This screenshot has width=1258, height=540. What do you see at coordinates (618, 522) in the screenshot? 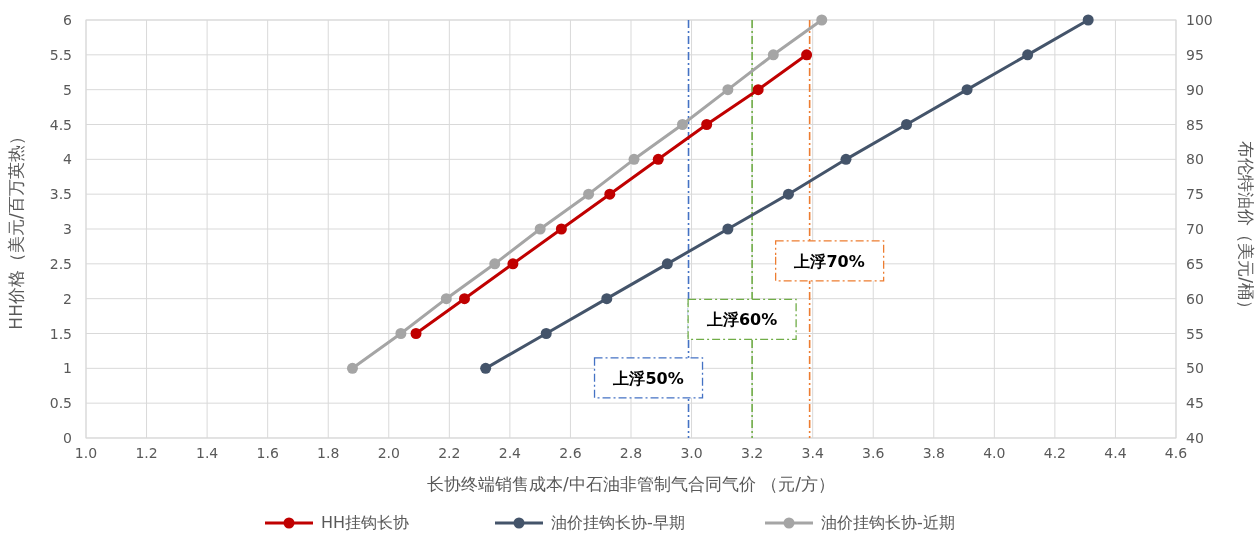
I see `legend-label: 油价挂钩长协-早期` at bounding box center [618, 522].